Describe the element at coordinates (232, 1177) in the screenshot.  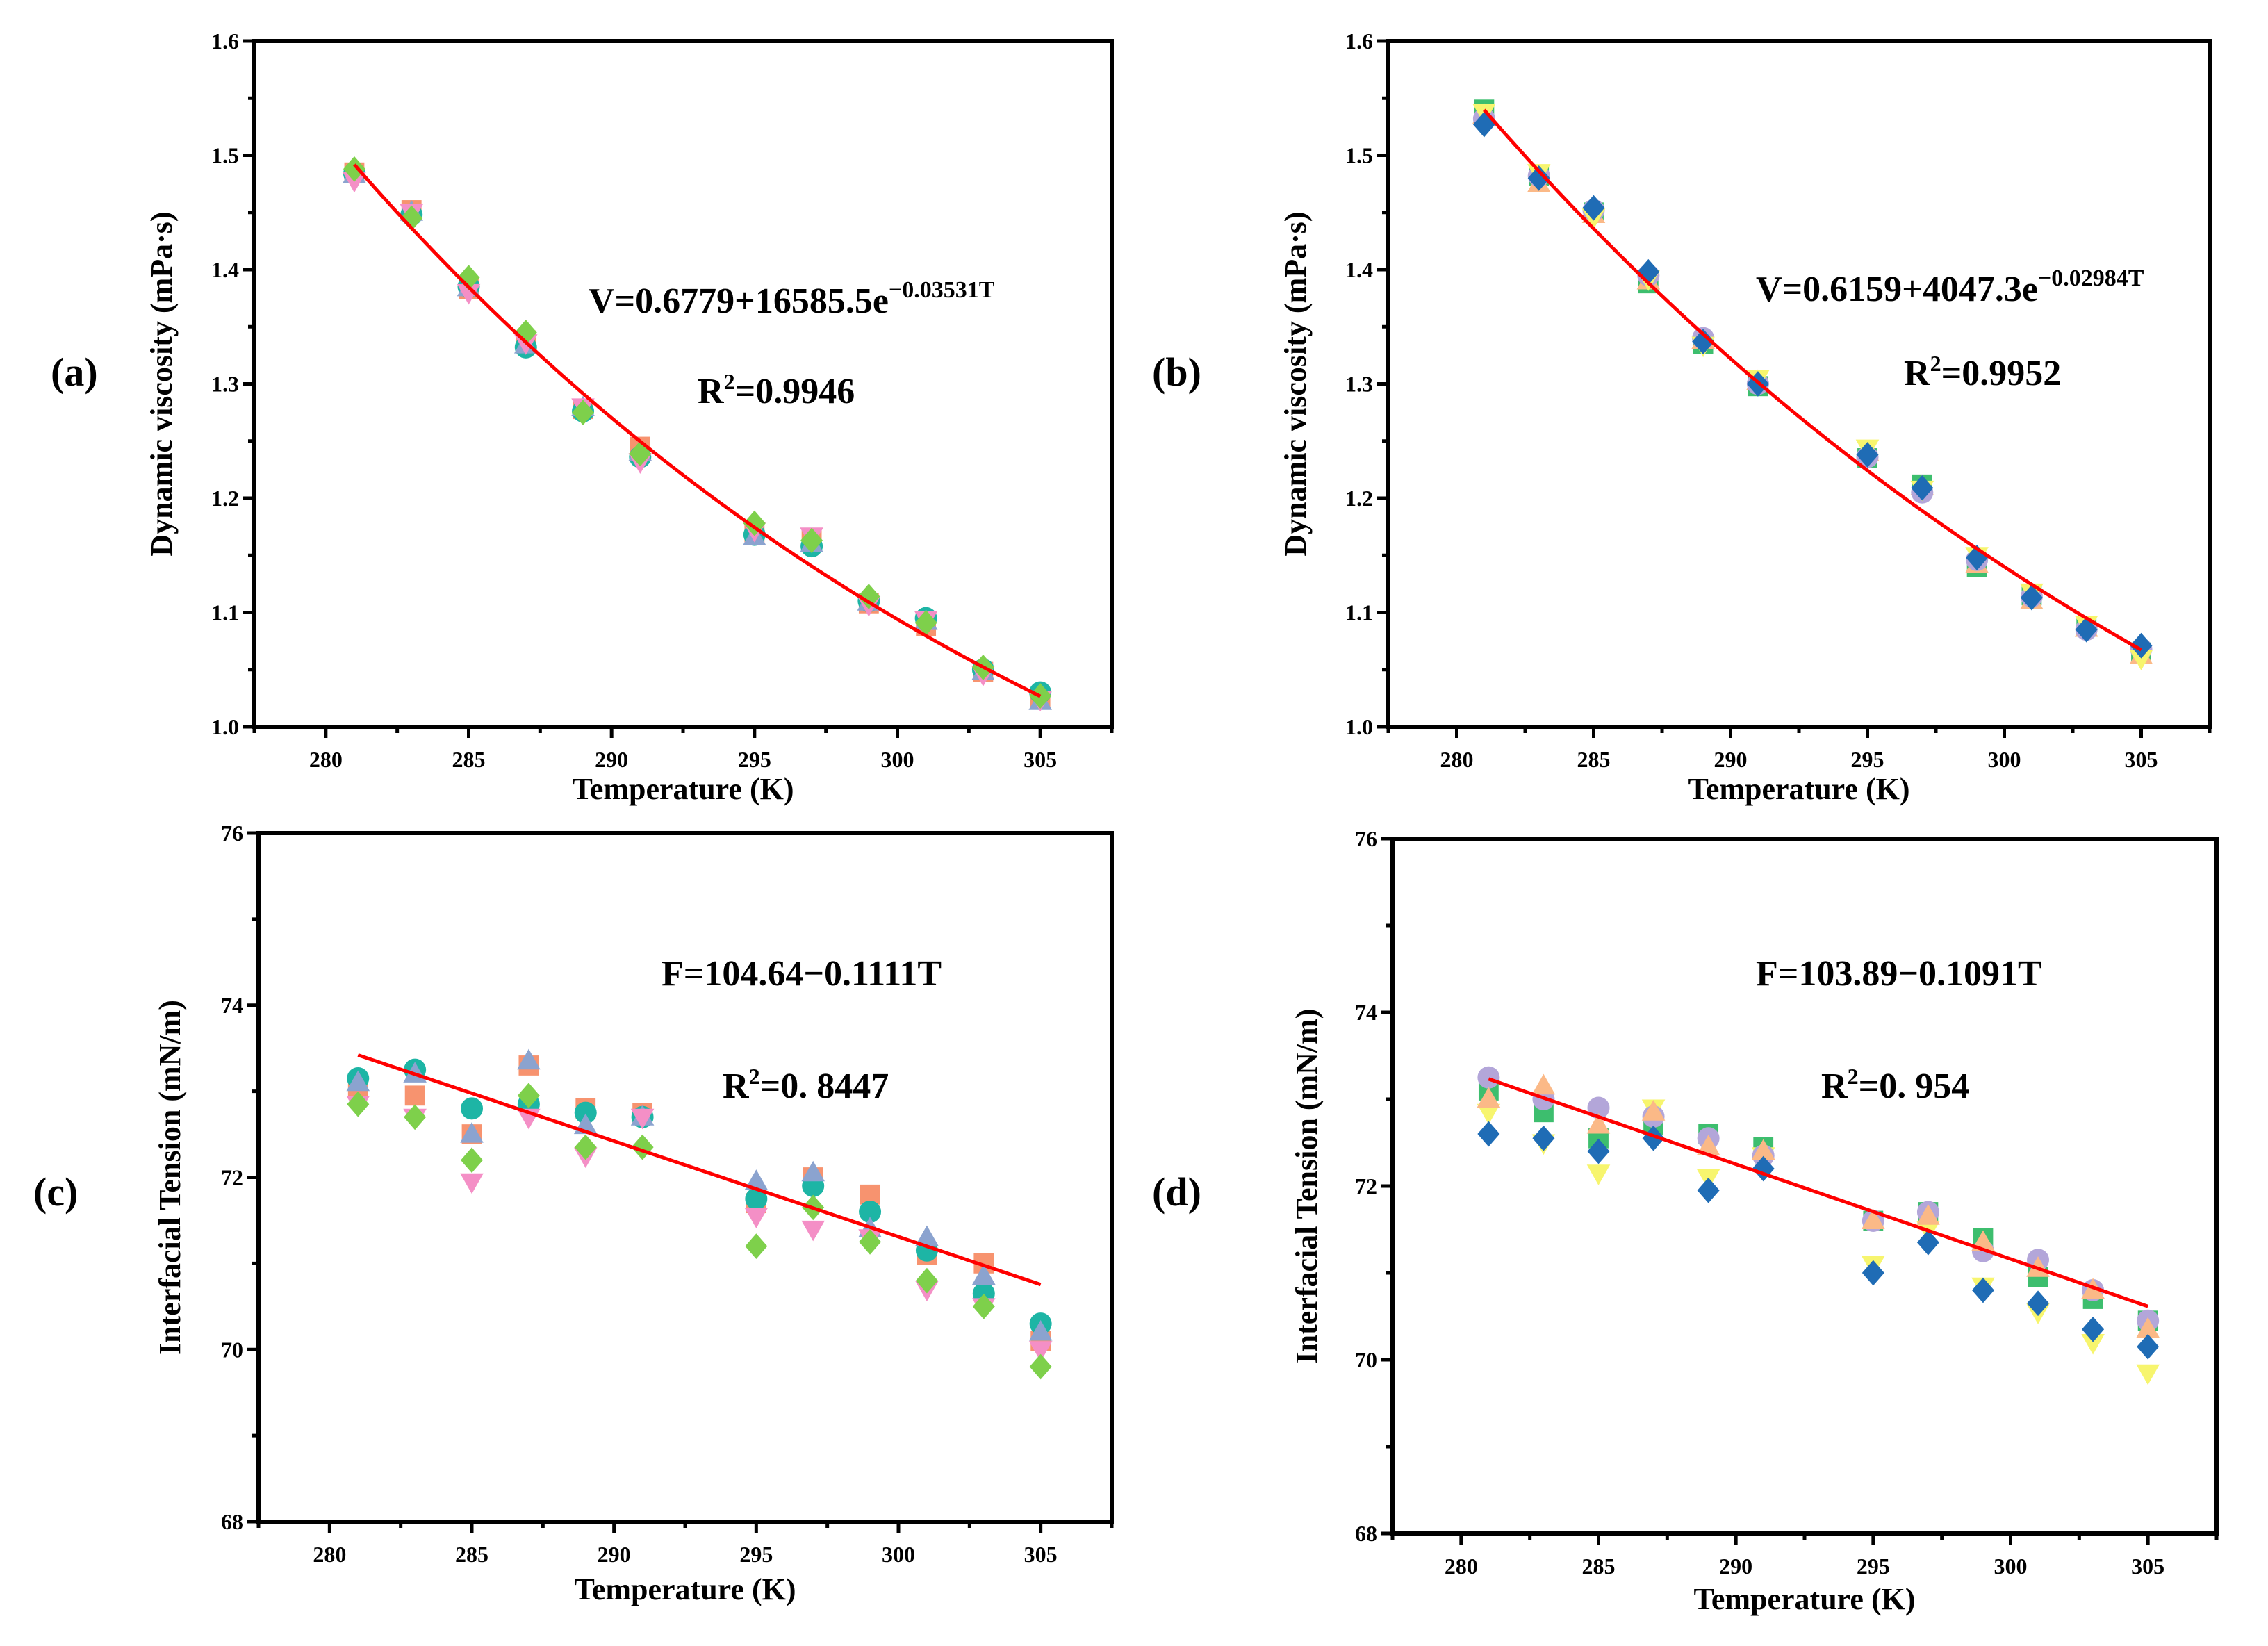
I see `y-tick-label: 72` at that location.